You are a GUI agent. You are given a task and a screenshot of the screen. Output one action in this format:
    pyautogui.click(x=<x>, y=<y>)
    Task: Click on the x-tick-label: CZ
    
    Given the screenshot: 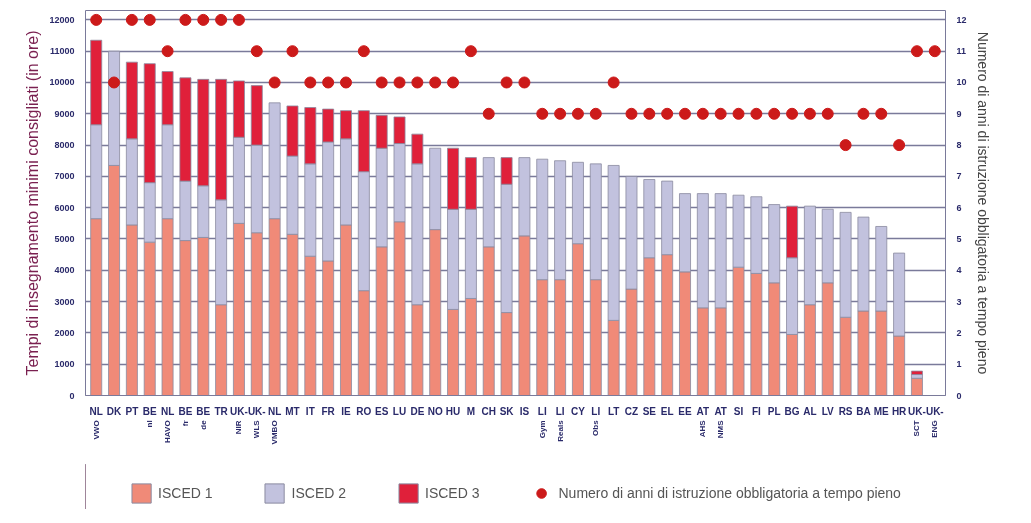 What is the action you would take?
    pyautogui.click(x=631, y=411)
    